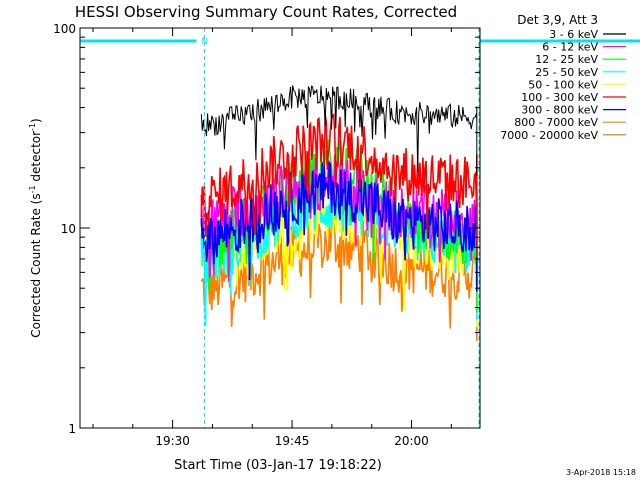 The image size is (640, 480). What do you see at coordinates (64, 29) in the screenshot?
I see `y-tick-label-2: 100` at bounding box center [64, 29].